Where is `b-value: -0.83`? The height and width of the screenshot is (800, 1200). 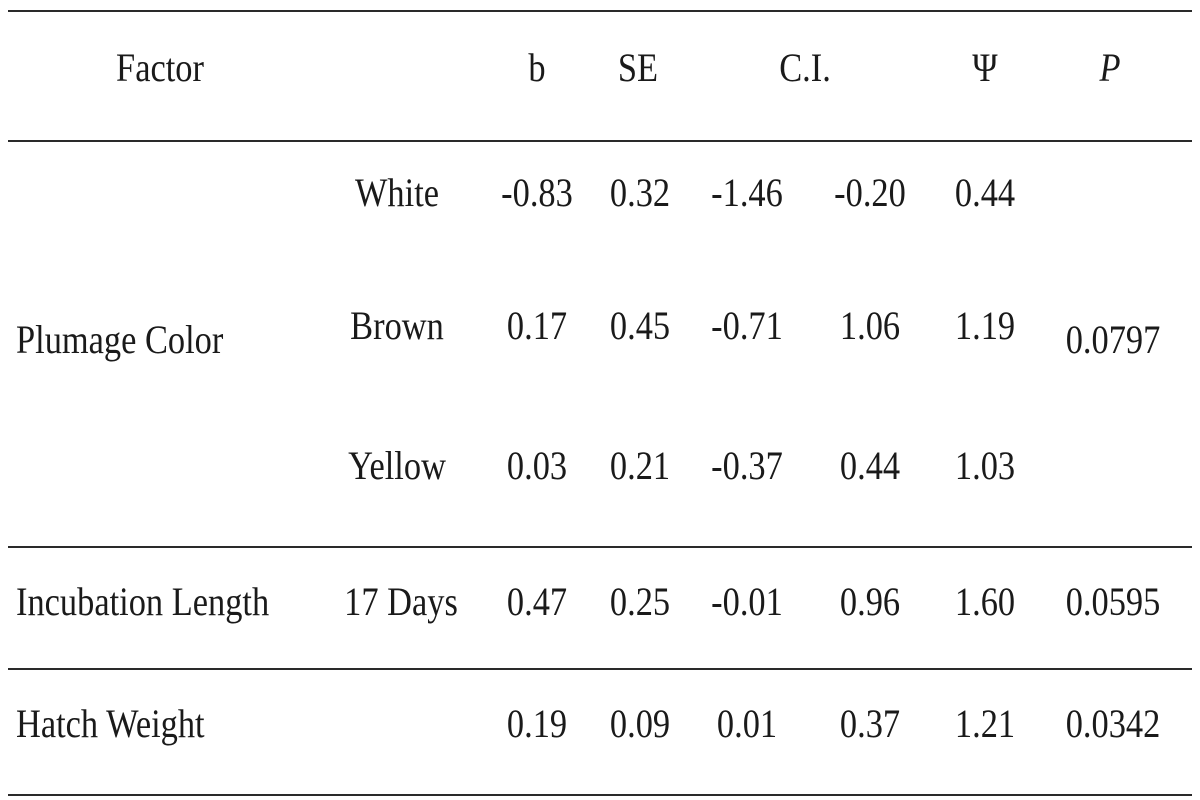 b-value: -0.83 is located at coordinates (537, 192).